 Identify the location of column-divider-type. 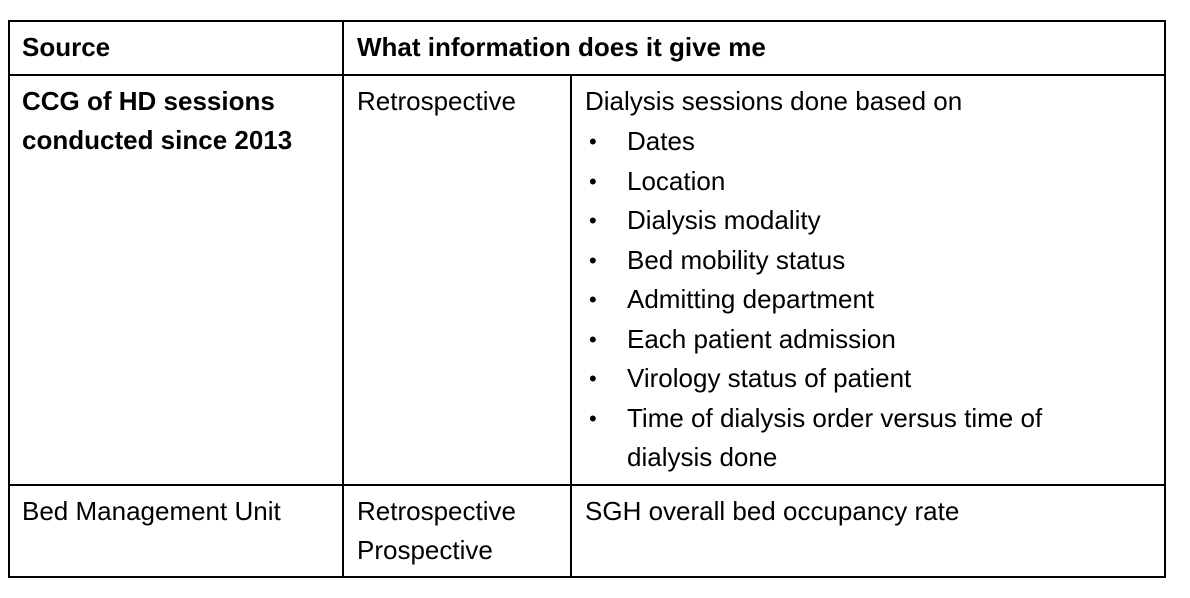
(571, 326).